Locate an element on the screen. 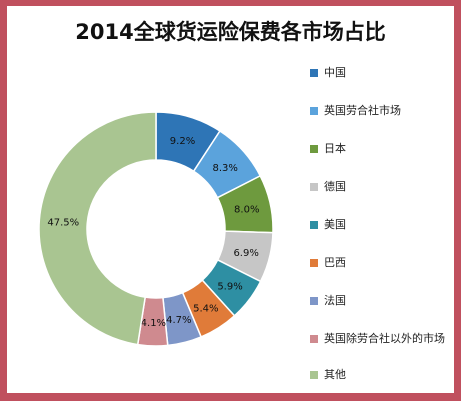  legend-label: 中国 is located at coordinates (335, 72).